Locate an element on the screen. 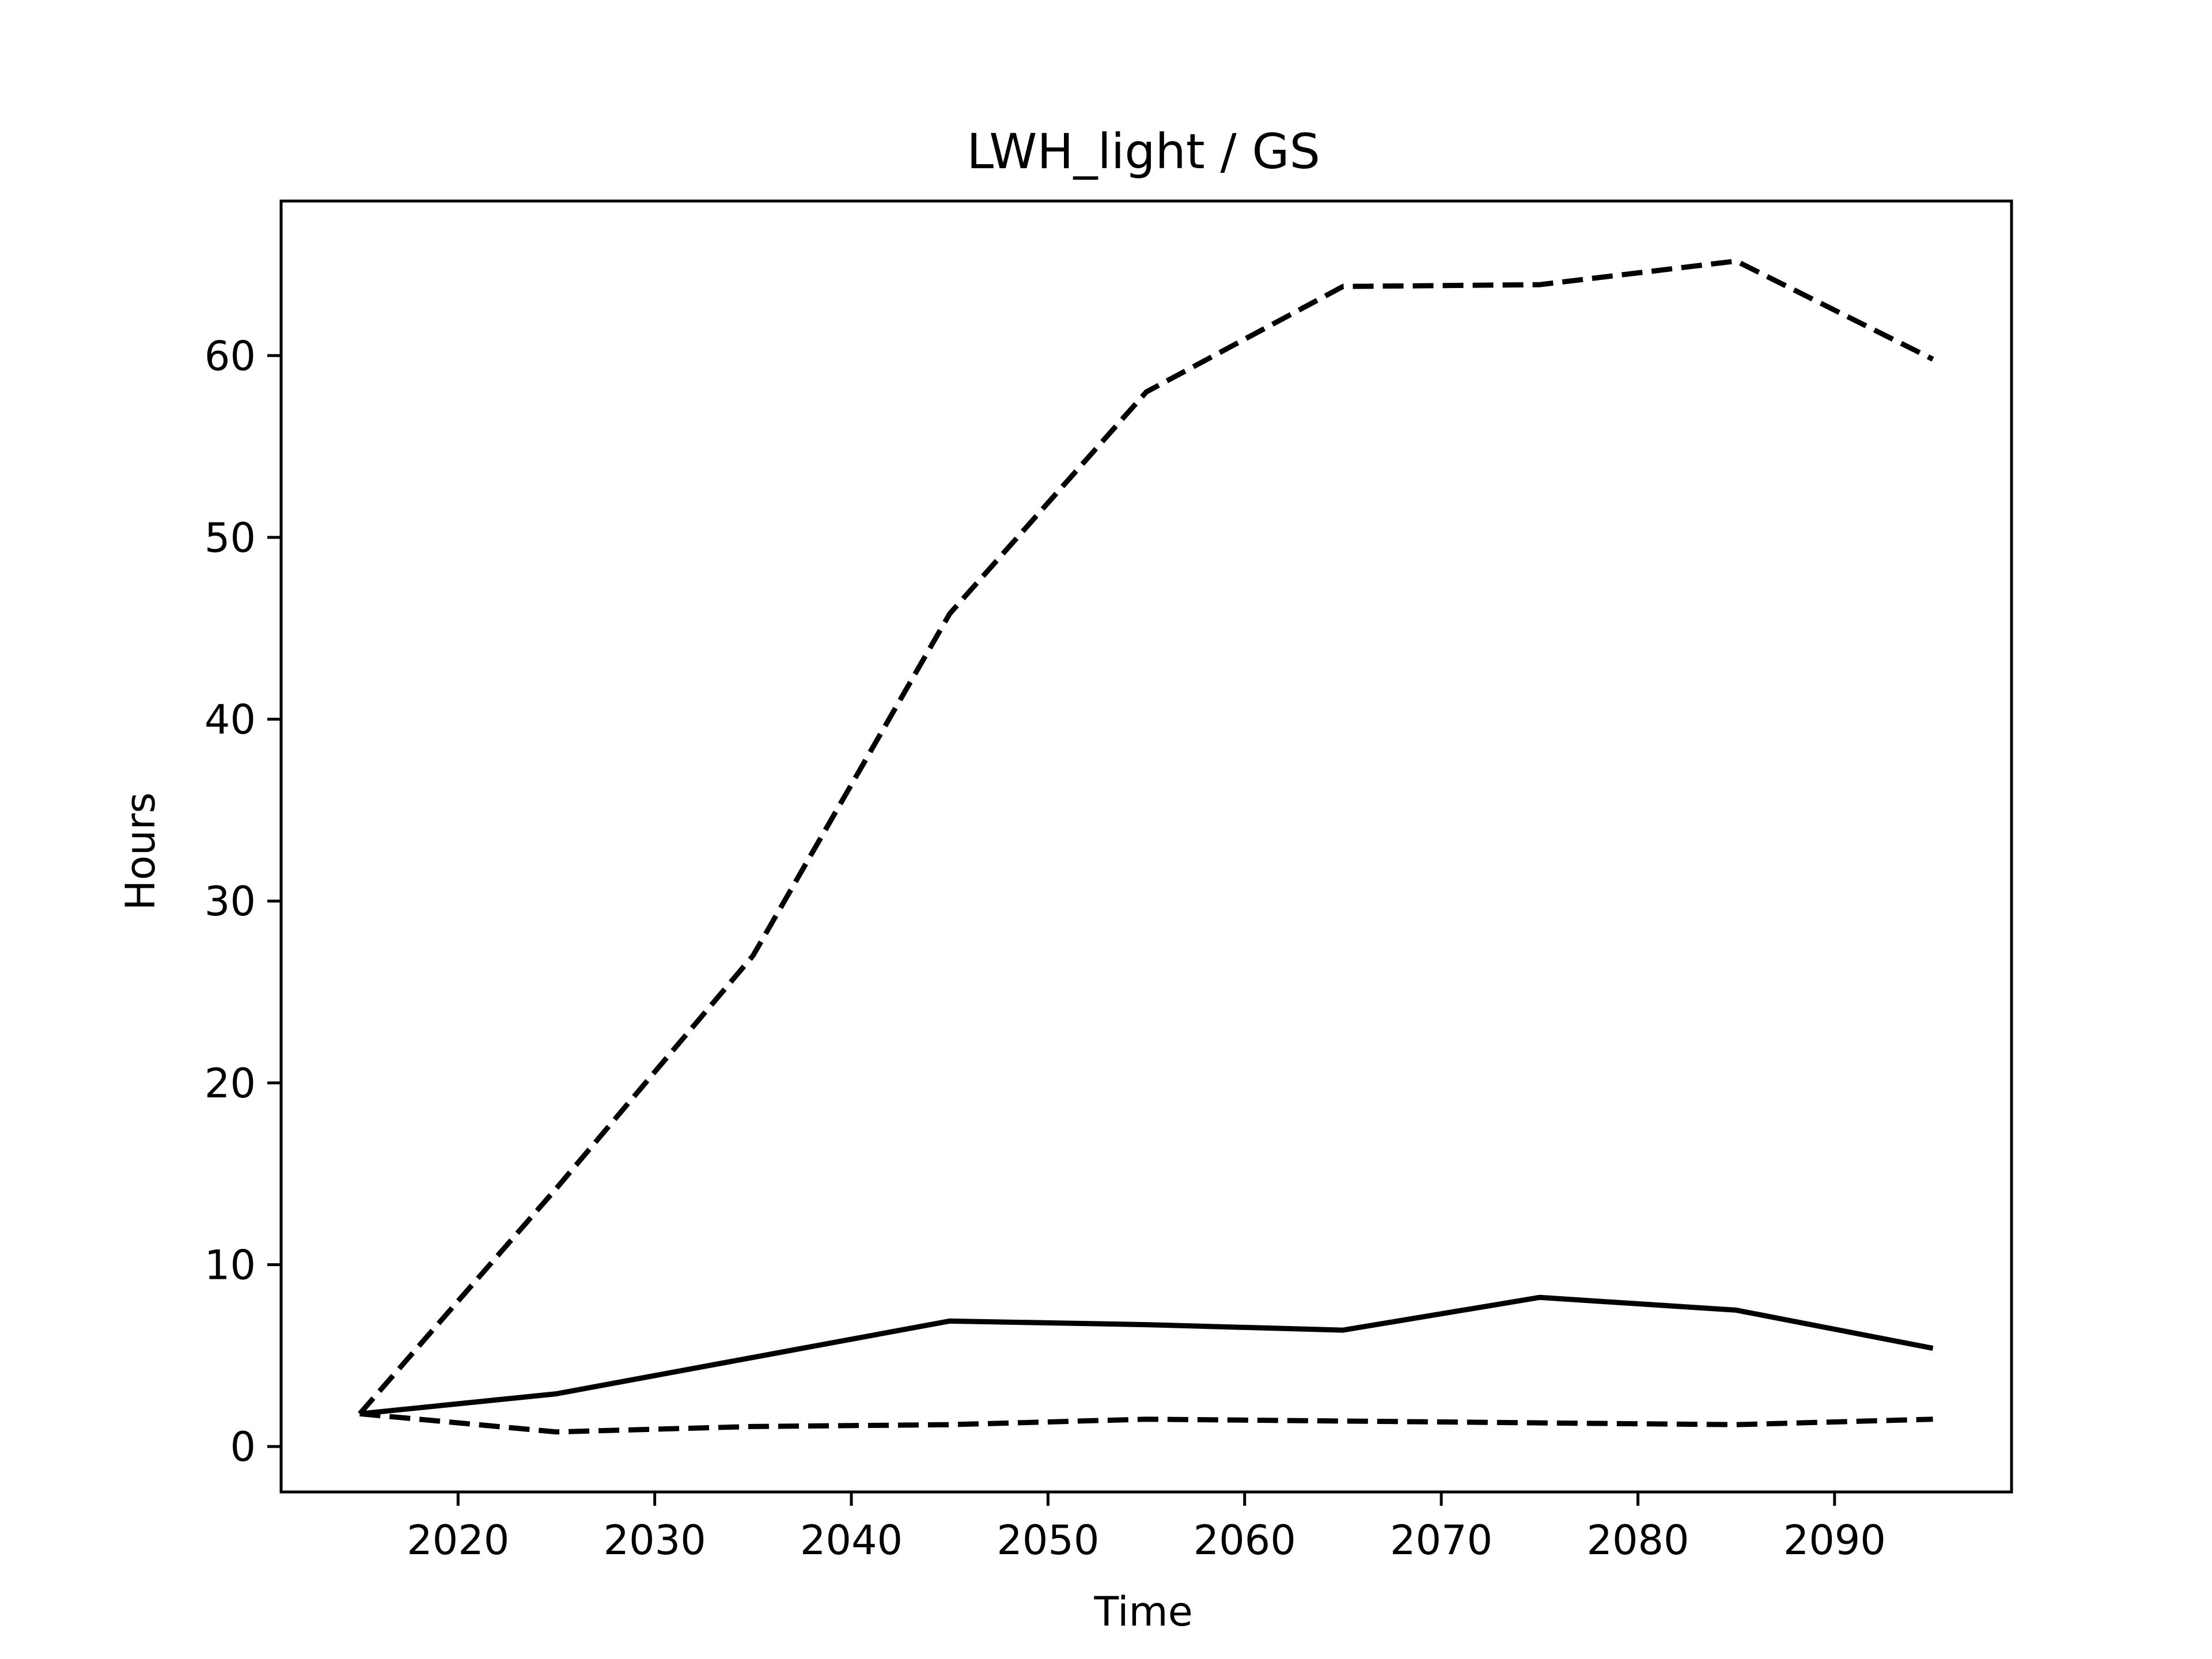  y-tick-label-40: 40 is located at coordinates (230, 720).